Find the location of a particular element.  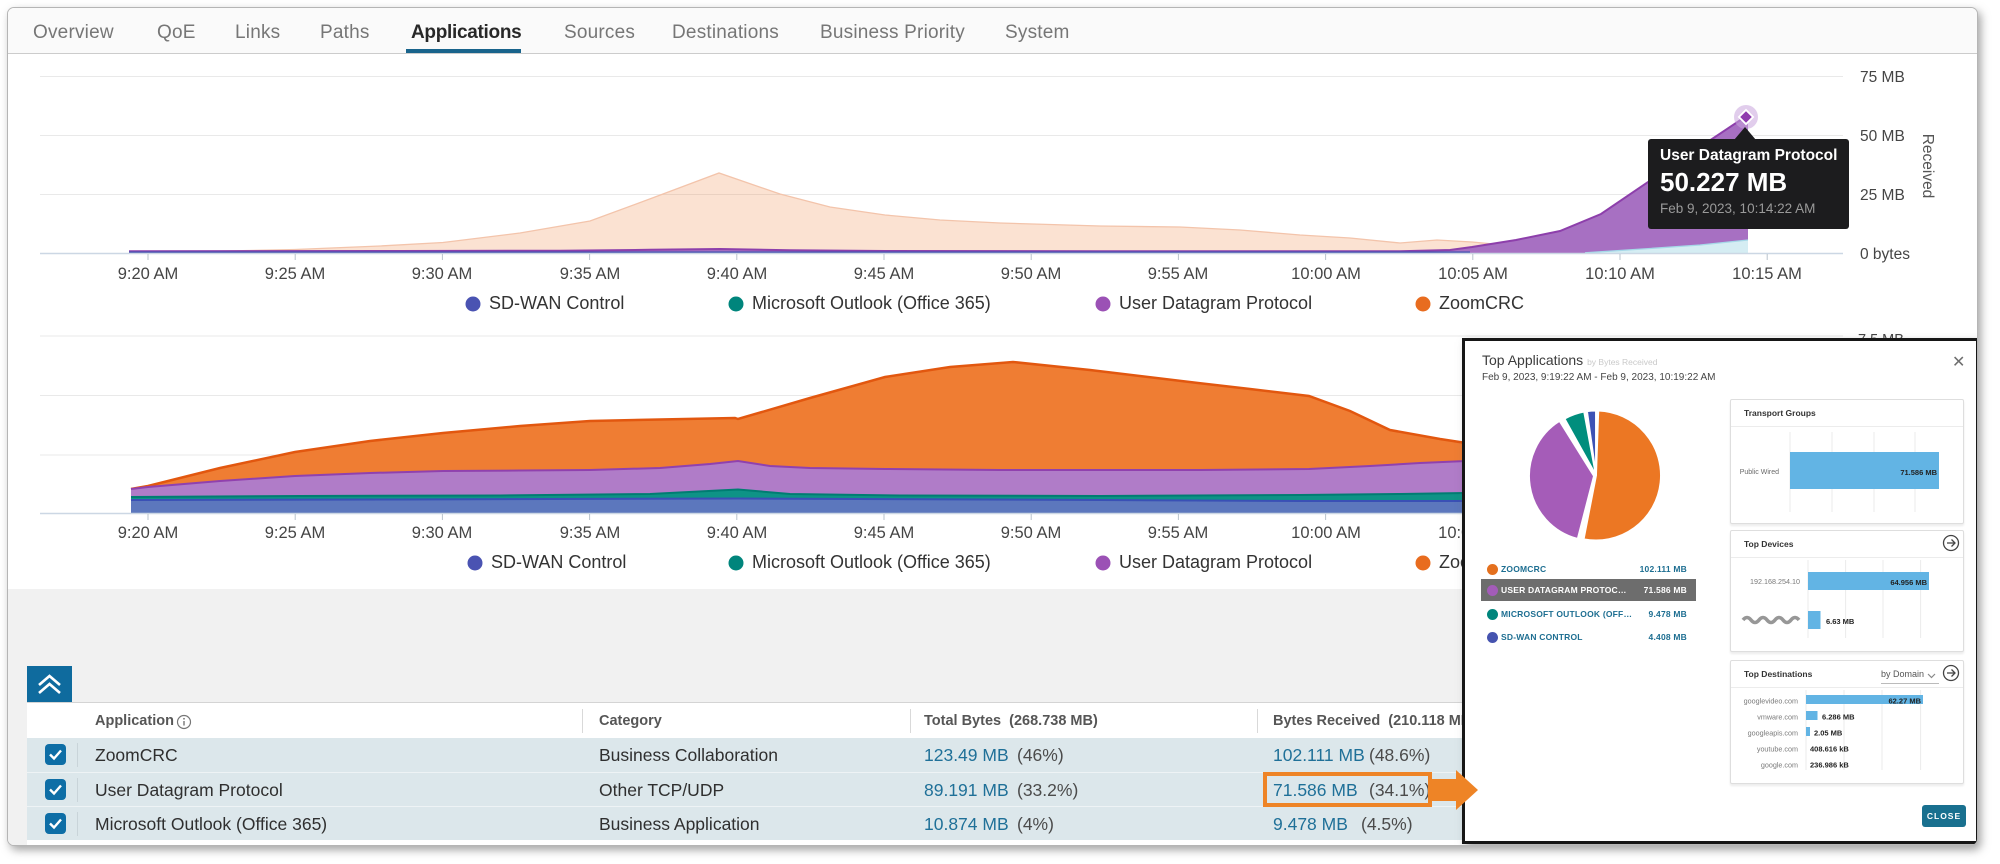

svg-text: 6.63 MB is located at coordinates (1840, 621).